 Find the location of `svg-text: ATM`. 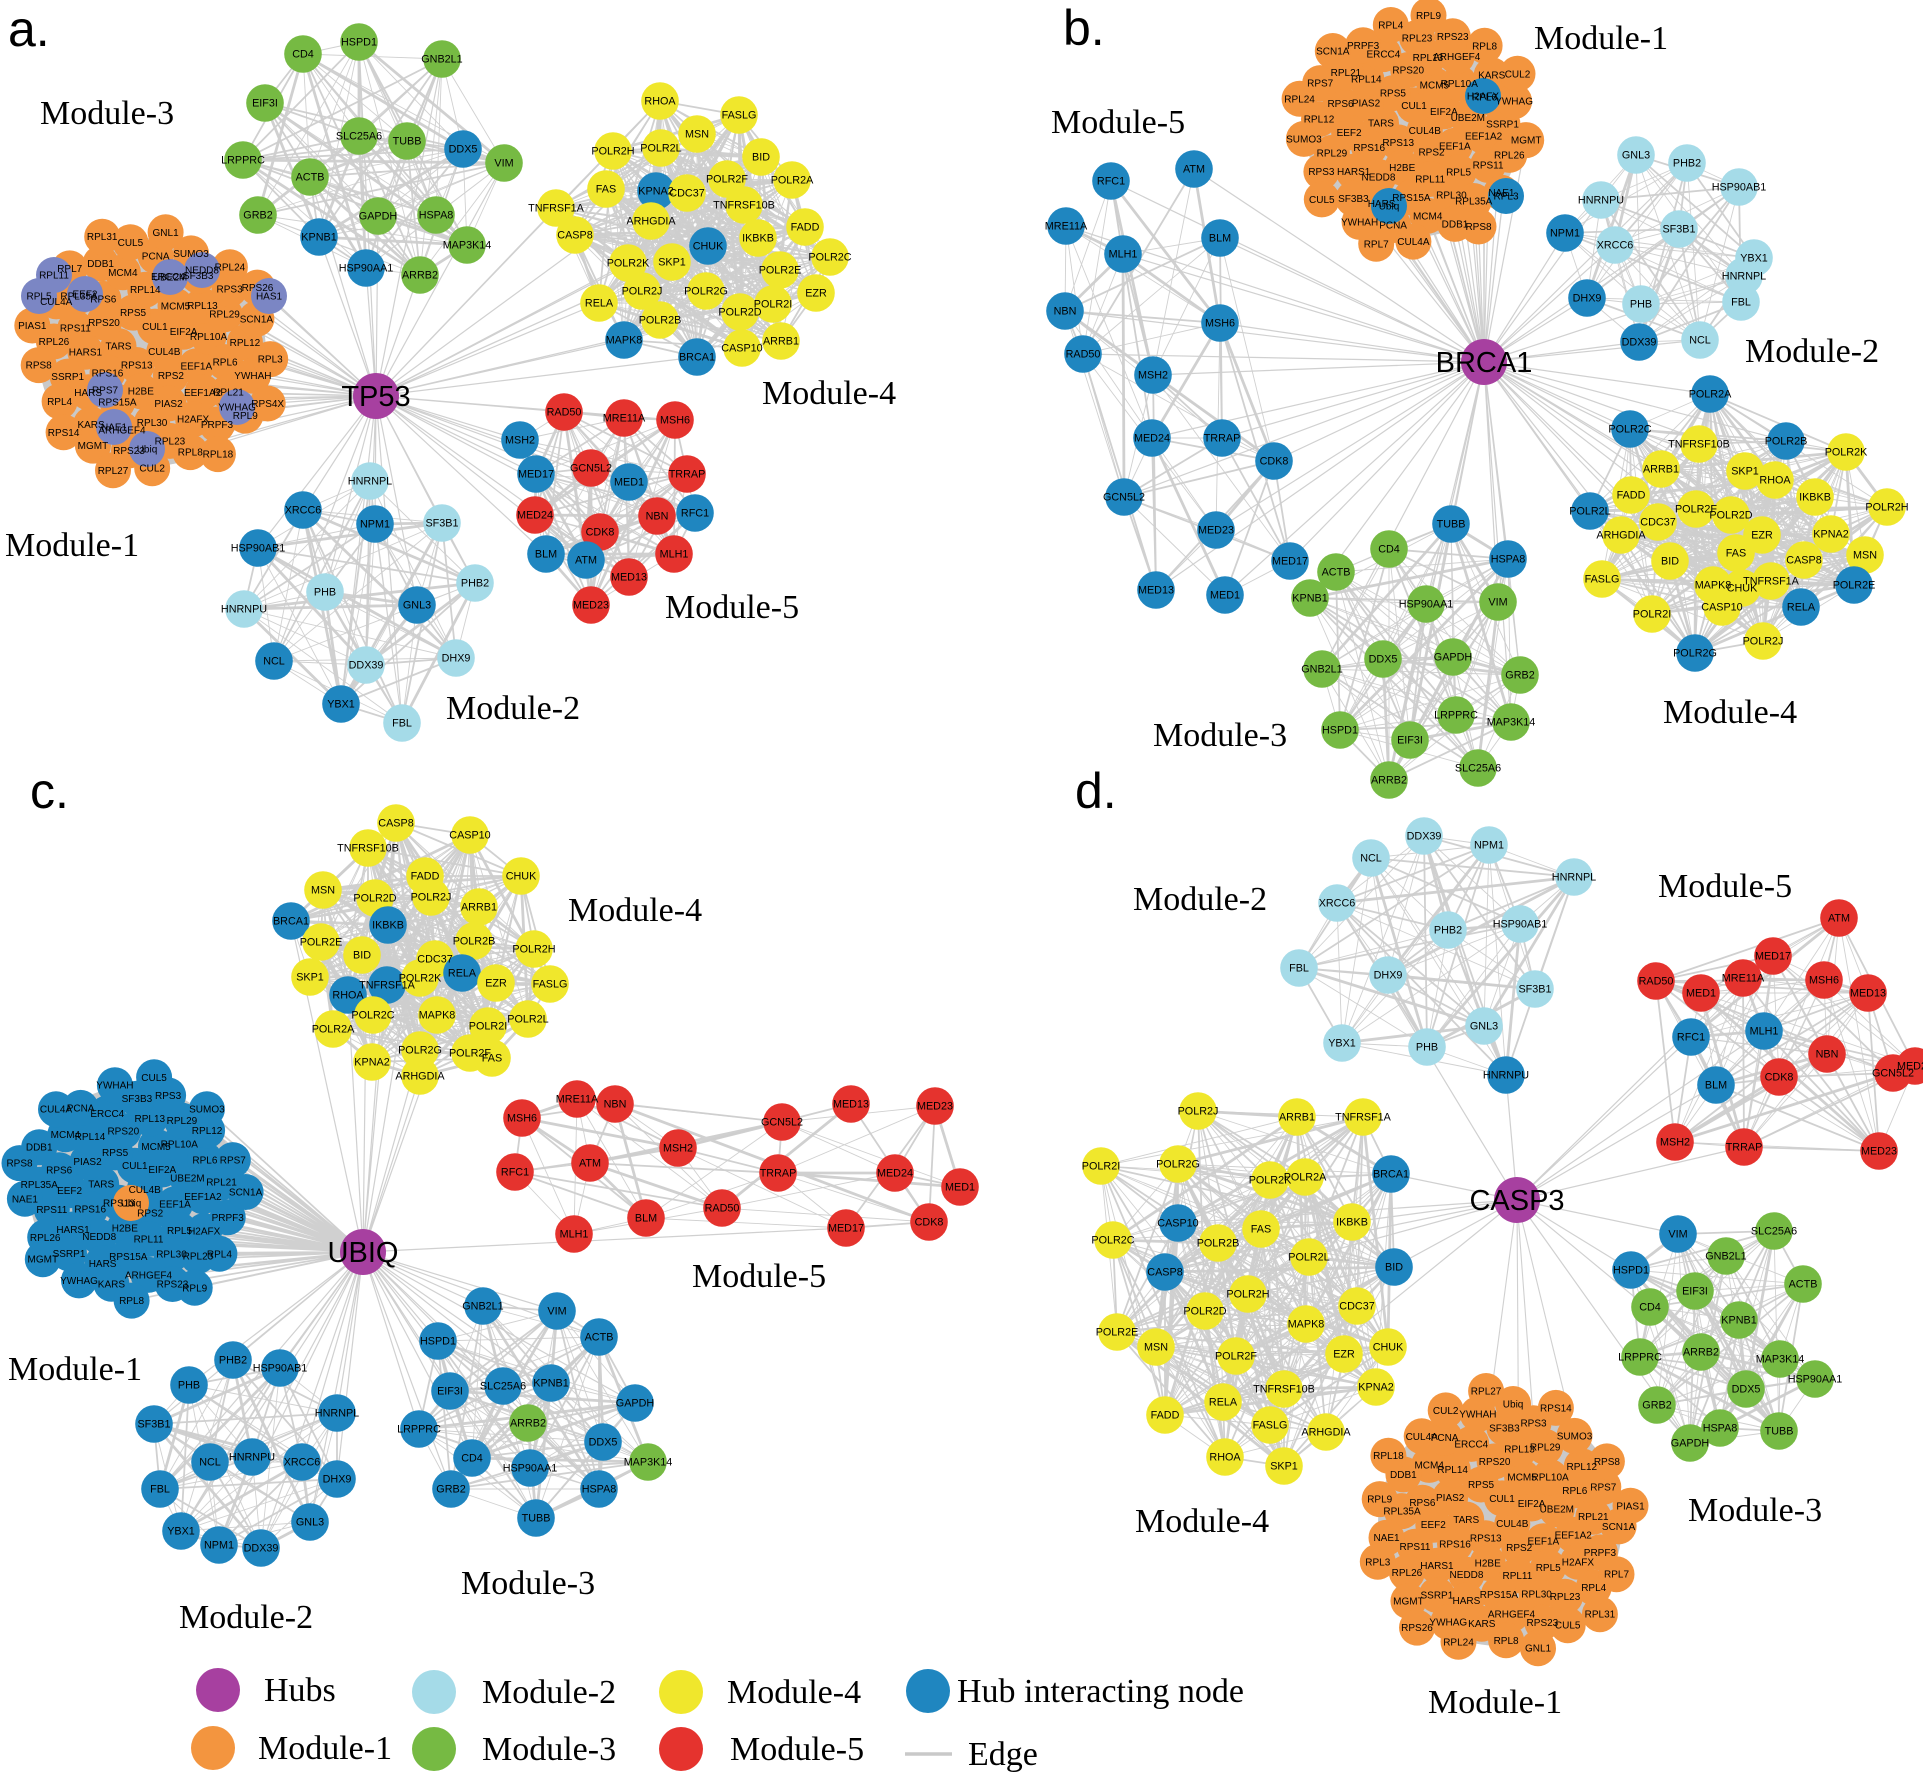

svg-text: ATM is located at coordinates (586, 561).